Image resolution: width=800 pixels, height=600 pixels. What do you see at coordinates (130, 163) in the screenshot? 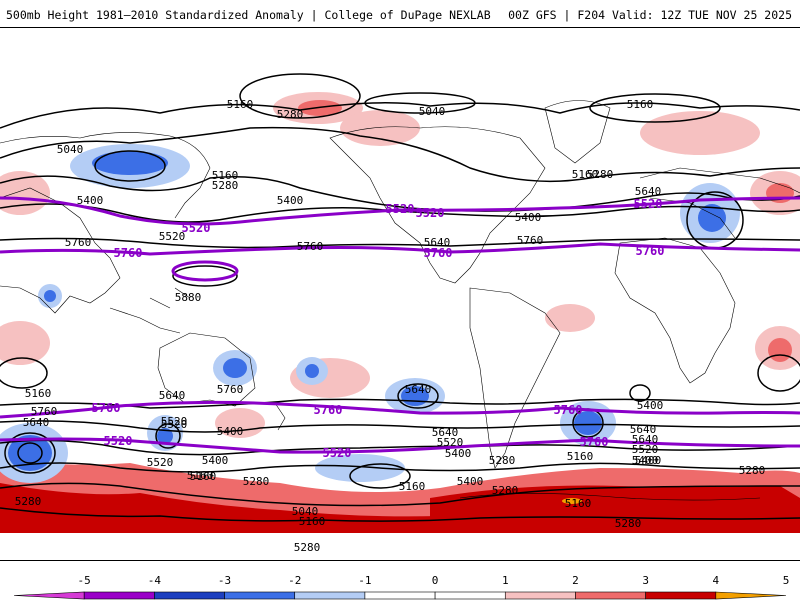
I see `negative-anomaly-siberia-core` at bounding box center [130, 163].